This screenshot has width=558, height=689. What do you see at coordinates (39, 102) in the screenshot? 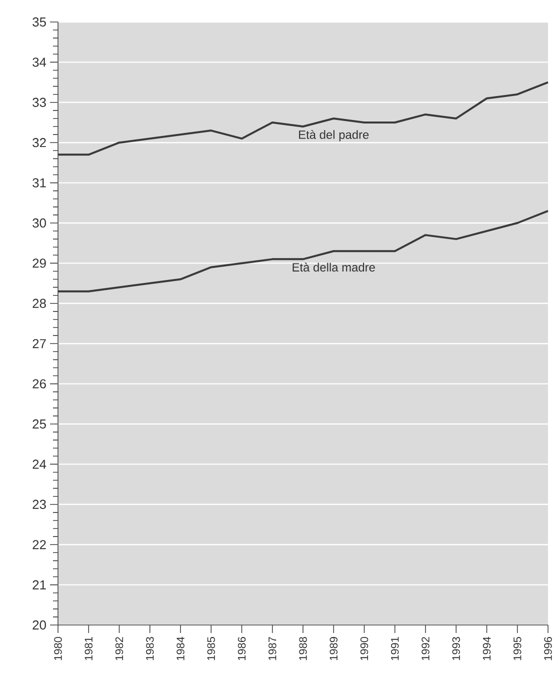
I see `y-tick-label: 33` at bounding box center [39, 102].